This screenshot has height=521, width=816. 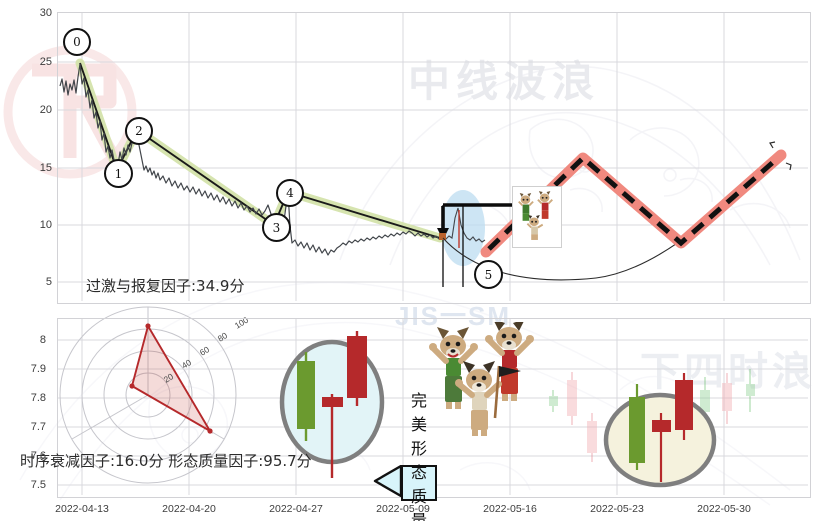 I want to click on y-tick-bot-7.7: 7.7, so click(x=38, y=427).